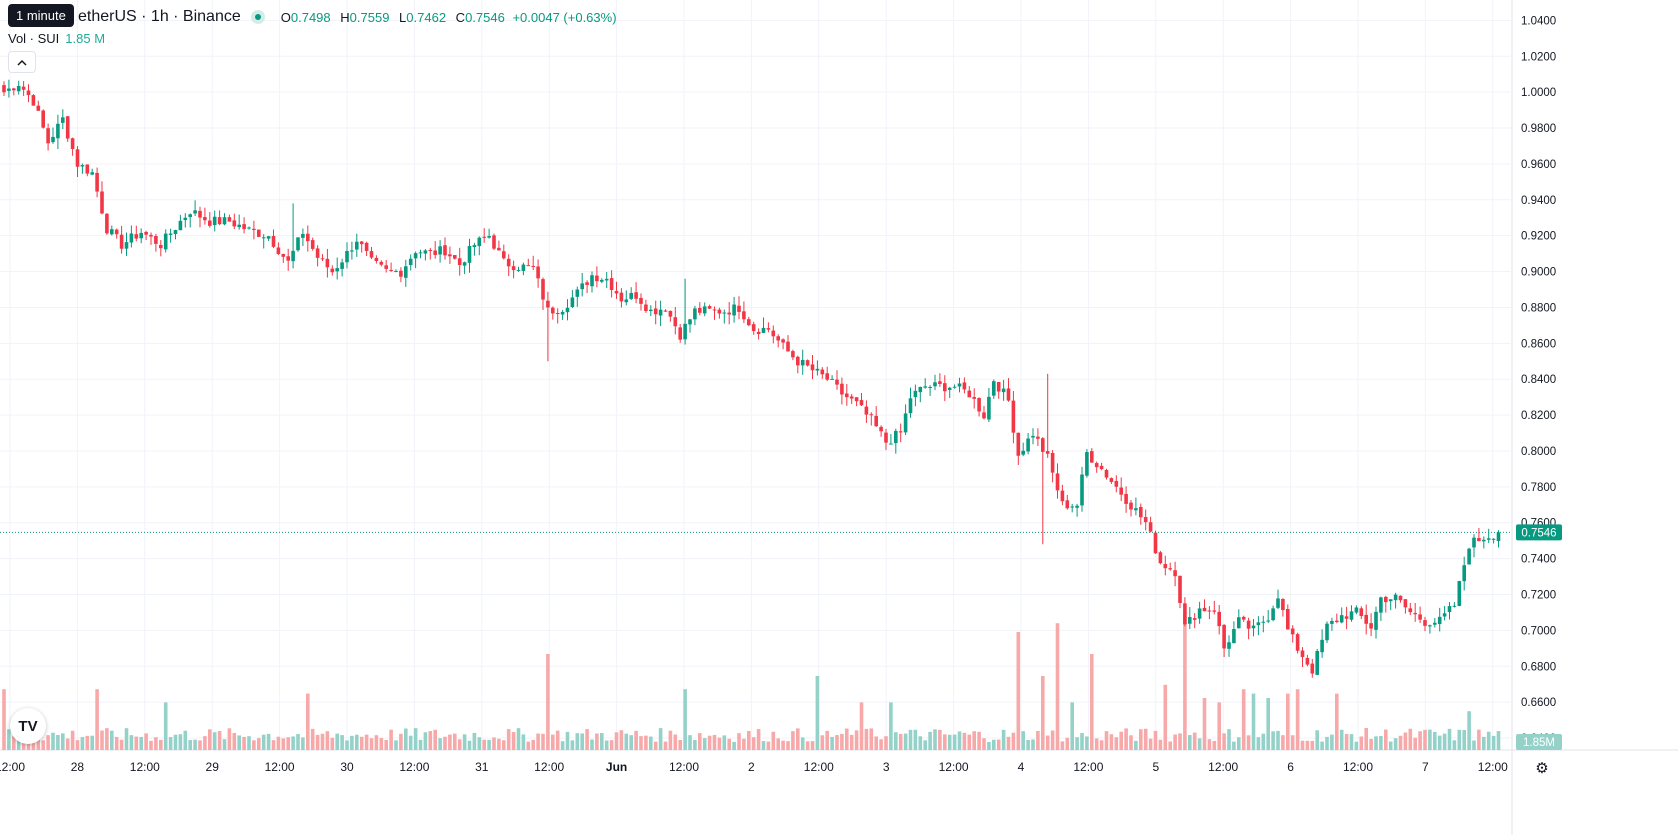  I want to click on y-tick-label: 0.9800, so click(1538, 129).